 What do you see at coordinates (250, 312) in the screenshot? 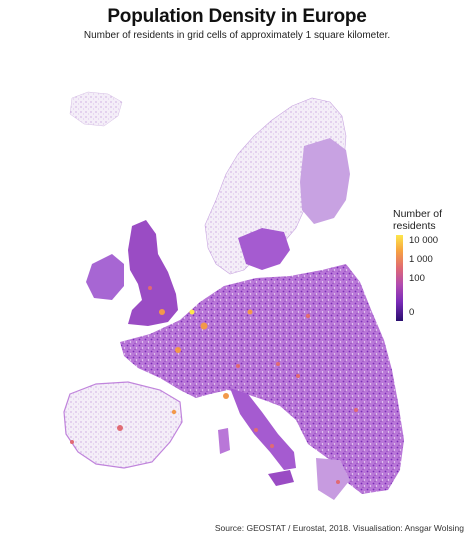
I see `berlin-hotspot` at bounding box center [250, 312].